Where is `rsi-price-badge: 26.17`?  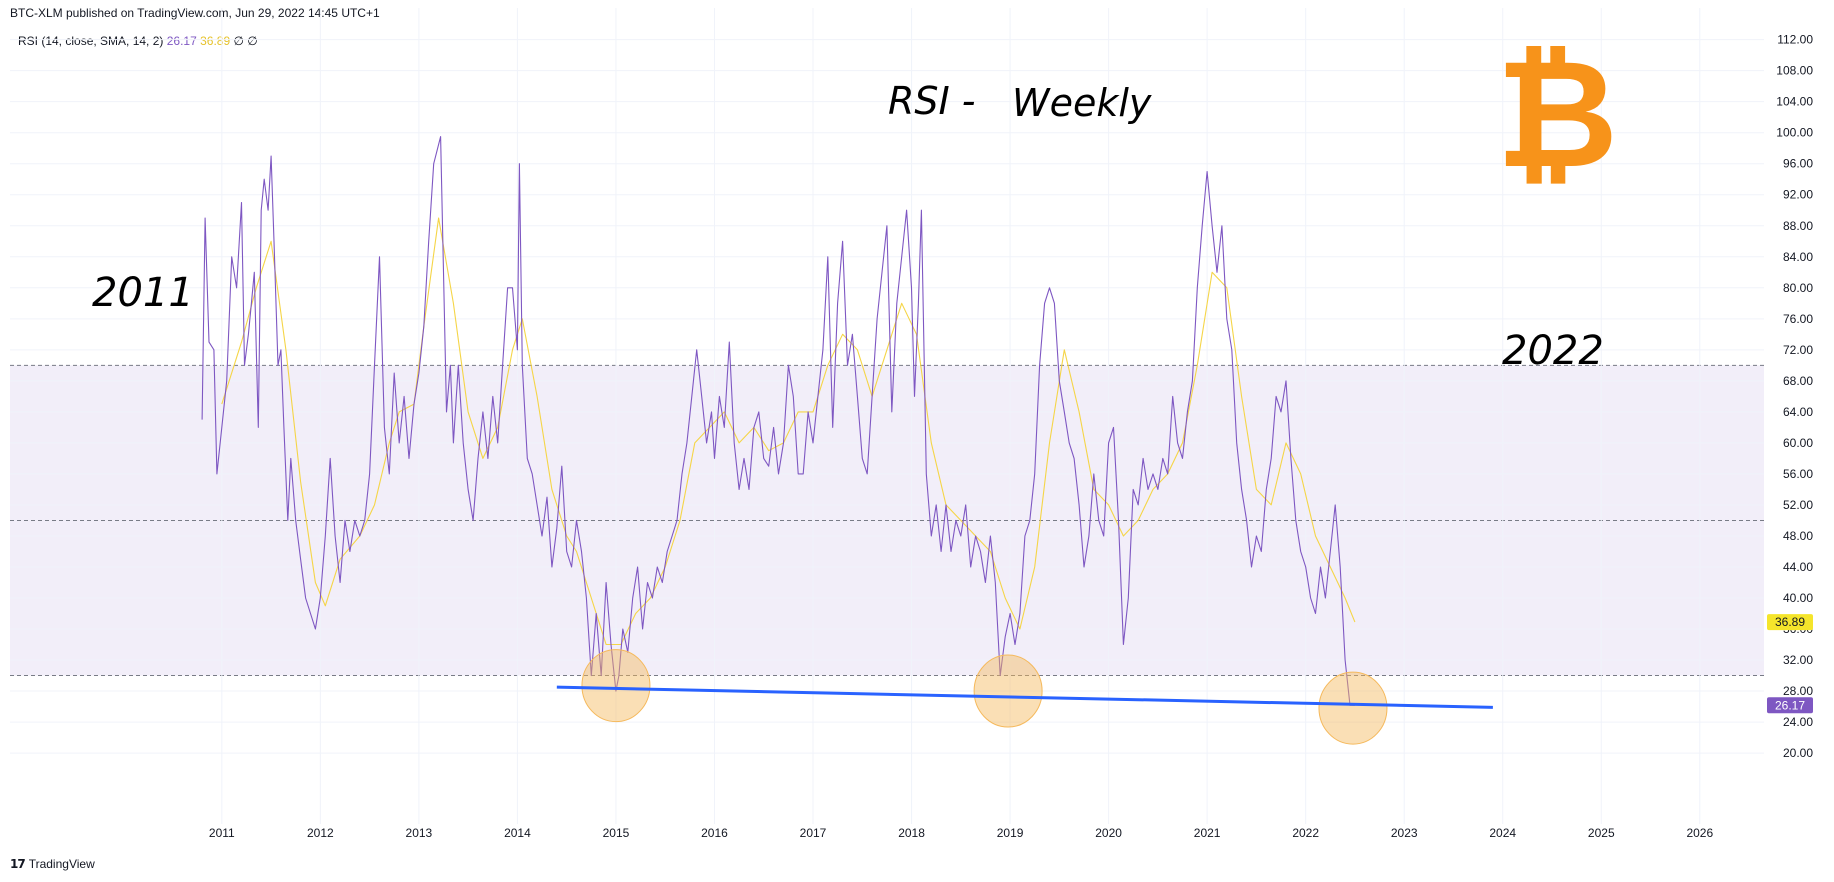
rsi-price-badge: 26.17 is located at coordinates (1790, 705).